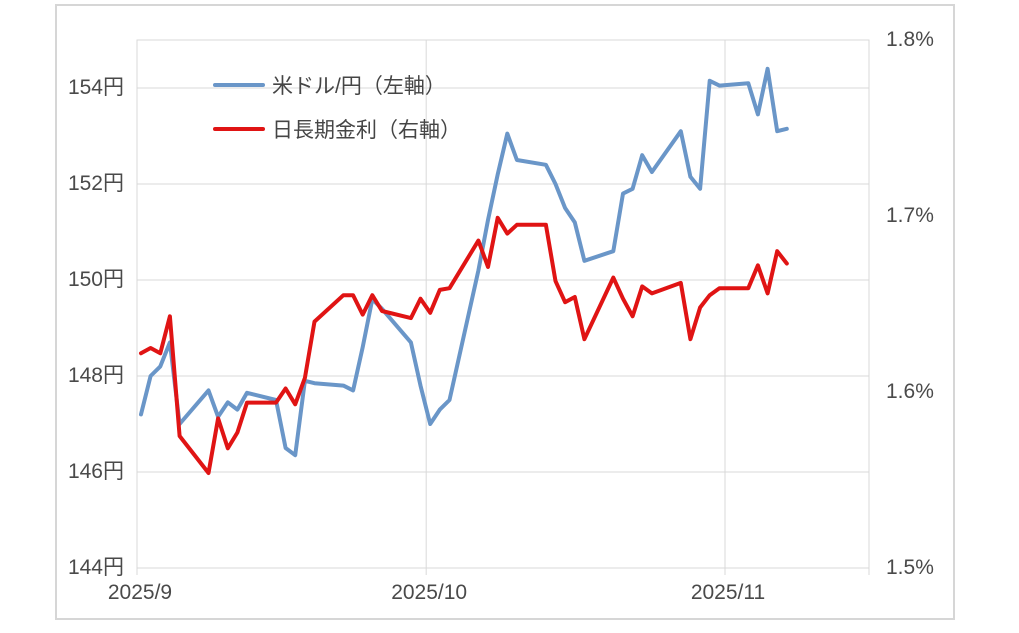 The height and width of the screenshot is (633, 1019). What do you see at coordinates (95, 375) in the screenshot?
I see `left-axis-tick-label: 148円` at bounding box center [95, 375].